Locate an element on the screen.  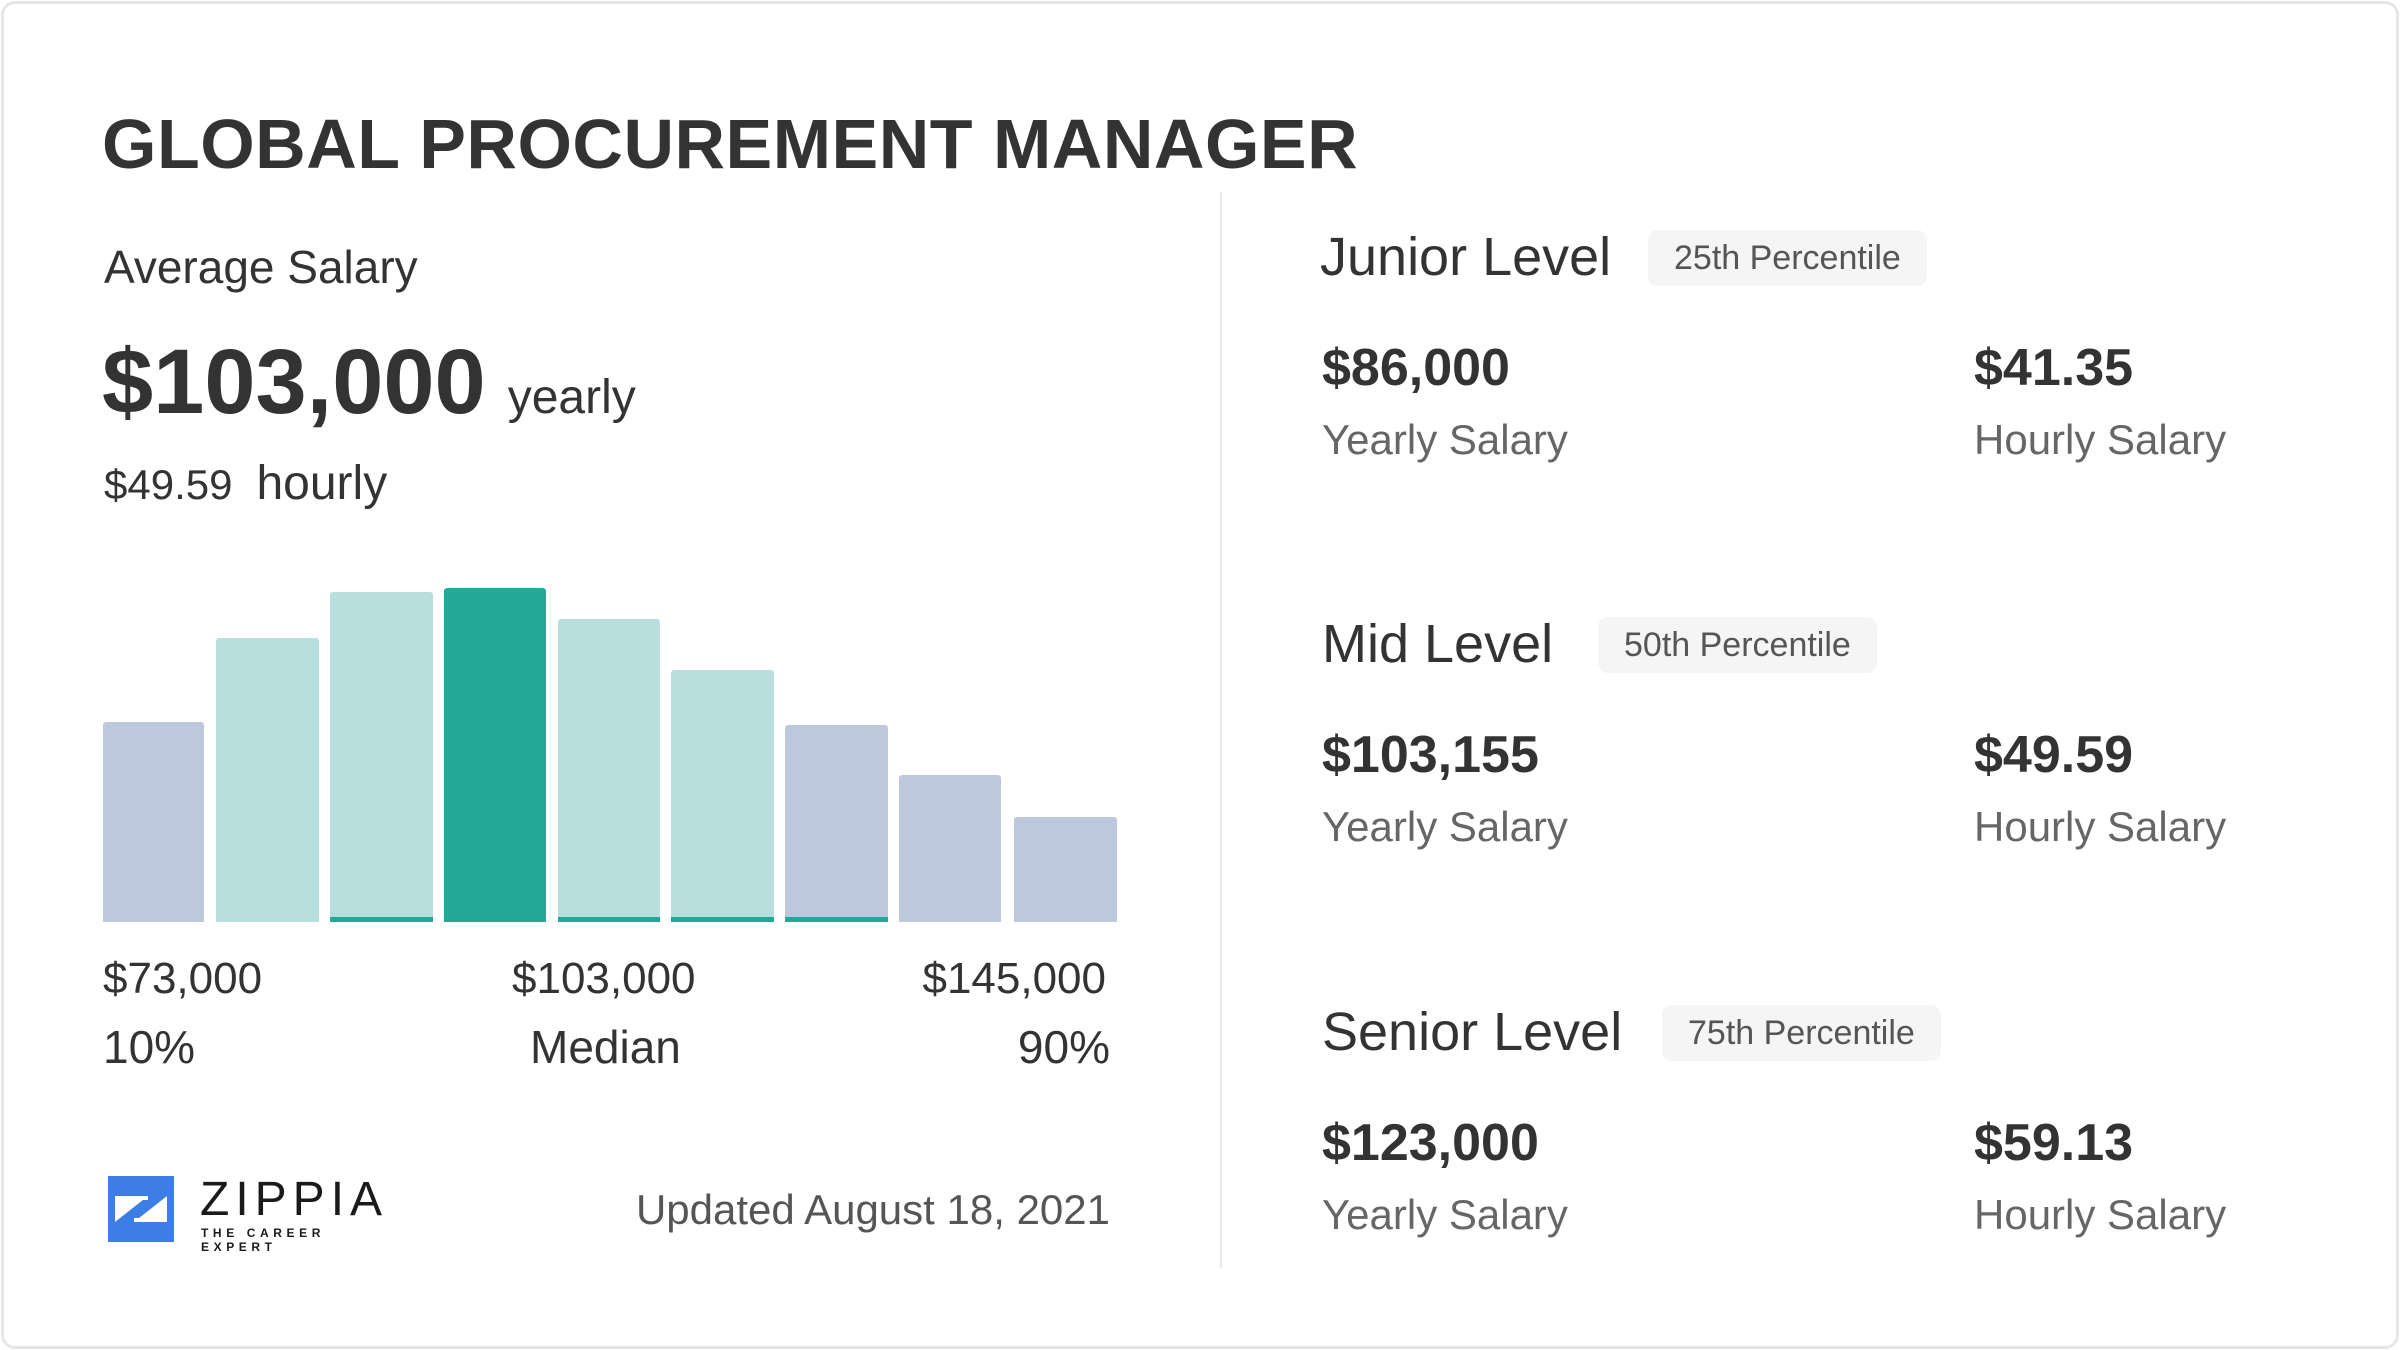
junior-yearly-label: Yearly Salary is located at coordinates (1445, 439).